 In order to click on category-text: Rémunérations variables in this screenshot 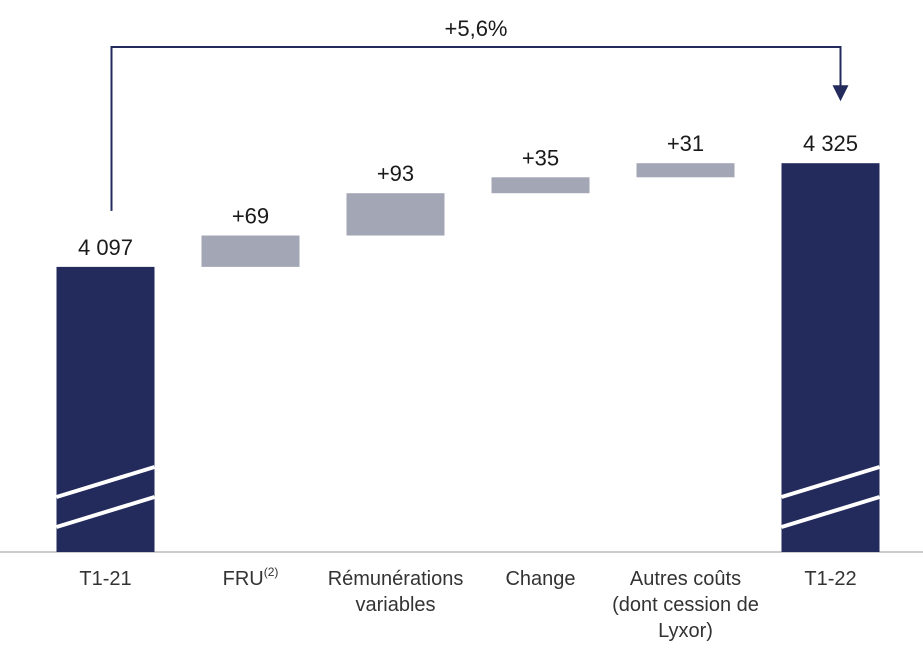, I will do `click(395, 592)`.